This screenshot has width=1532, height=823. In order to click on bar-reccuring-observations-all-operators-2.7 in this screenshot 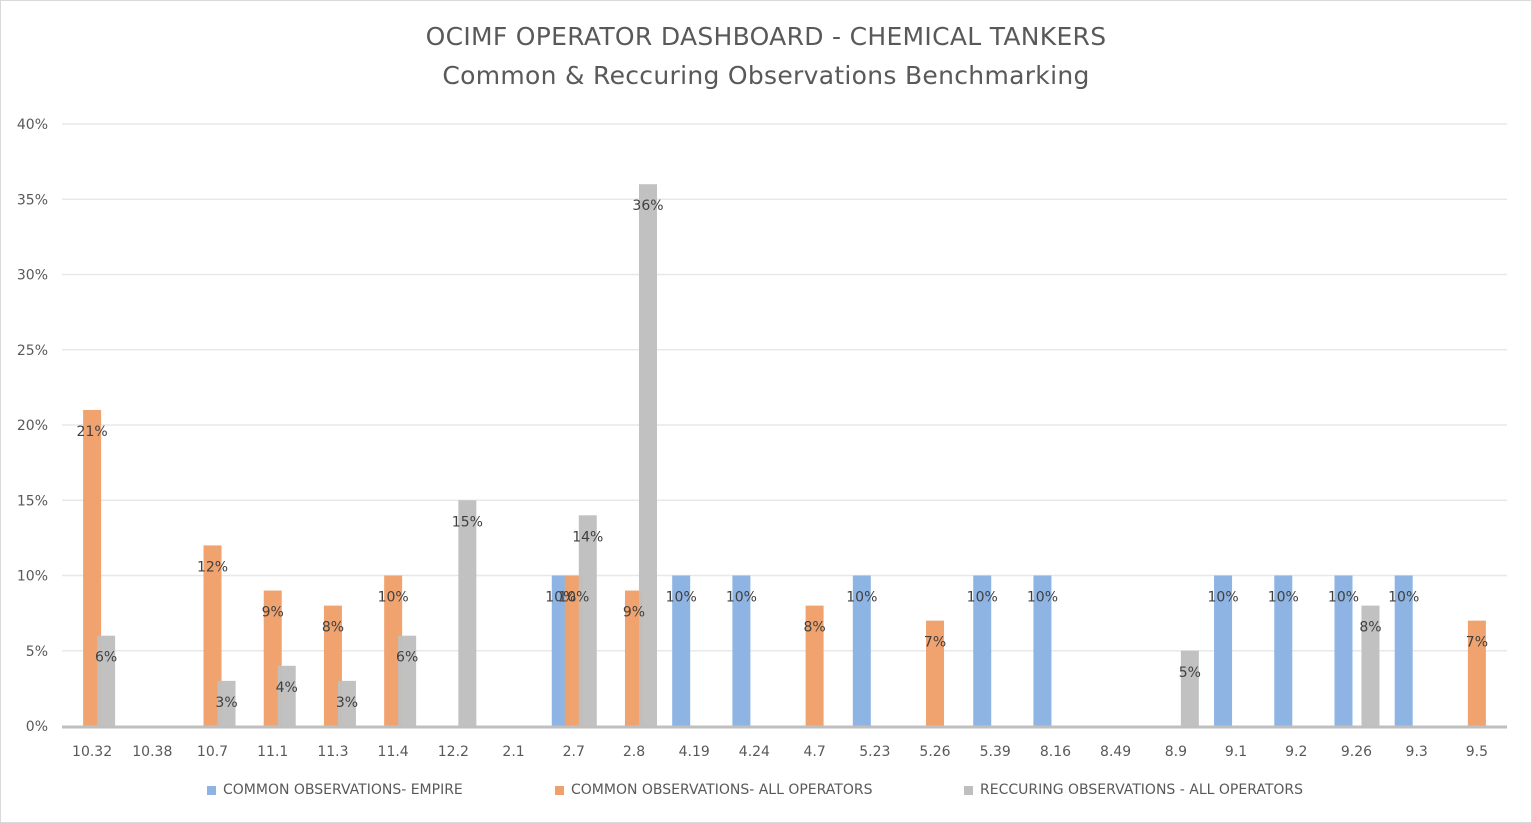, I will do `click(587, 620)`.